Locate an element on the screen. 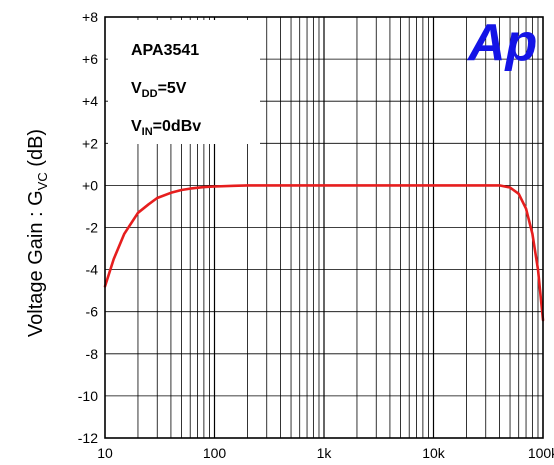 Image resolution: width=554 pixels, height=465 pixels. y-axis-label: Voltage Gain : GVC (dB) is located at coordinates (37, 233).